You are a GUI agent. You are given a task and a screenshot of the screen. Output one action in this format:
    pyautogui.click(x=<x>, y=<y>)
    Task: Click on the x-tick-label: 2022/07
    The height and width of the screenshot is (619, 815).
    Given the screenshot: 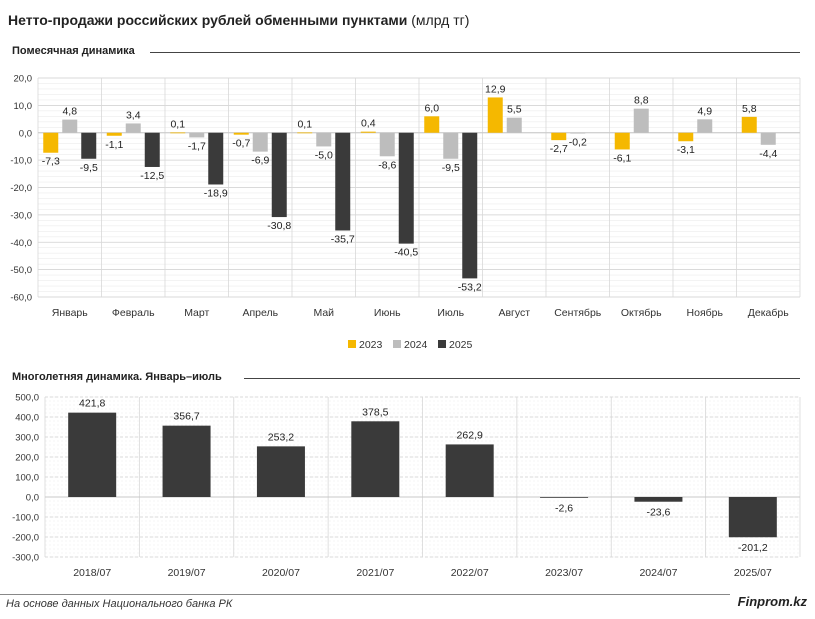 What is the action you would take?
    pyautogui.click(x=470, y=573)
    